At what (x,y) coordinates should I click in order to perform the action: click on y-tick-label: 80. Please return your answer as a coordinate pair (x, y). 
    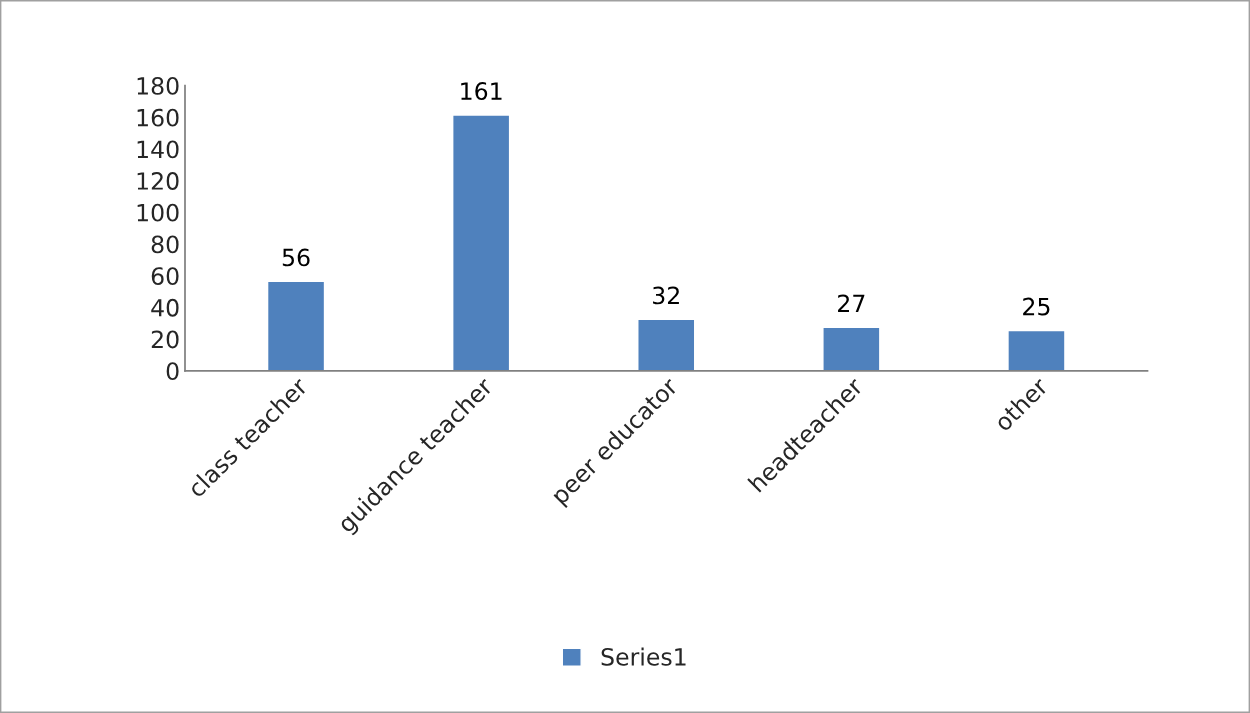
    Looking at the image, I should click on (165, 244).